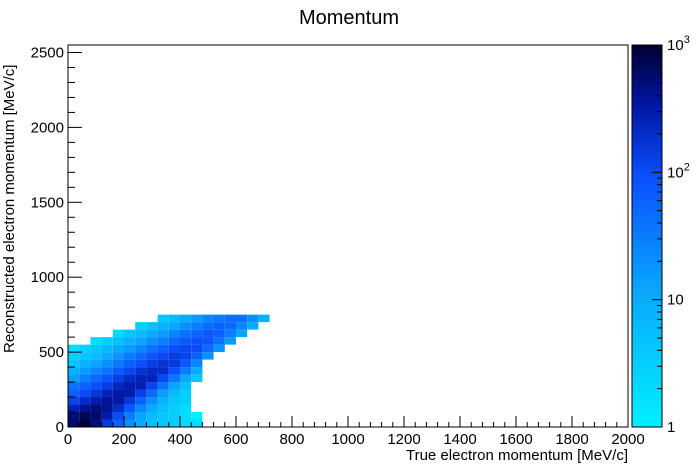 This screenshot has height=476, width=698. I want to click on color-scale-ticks: 1 10 102 103, so click(671, 235).